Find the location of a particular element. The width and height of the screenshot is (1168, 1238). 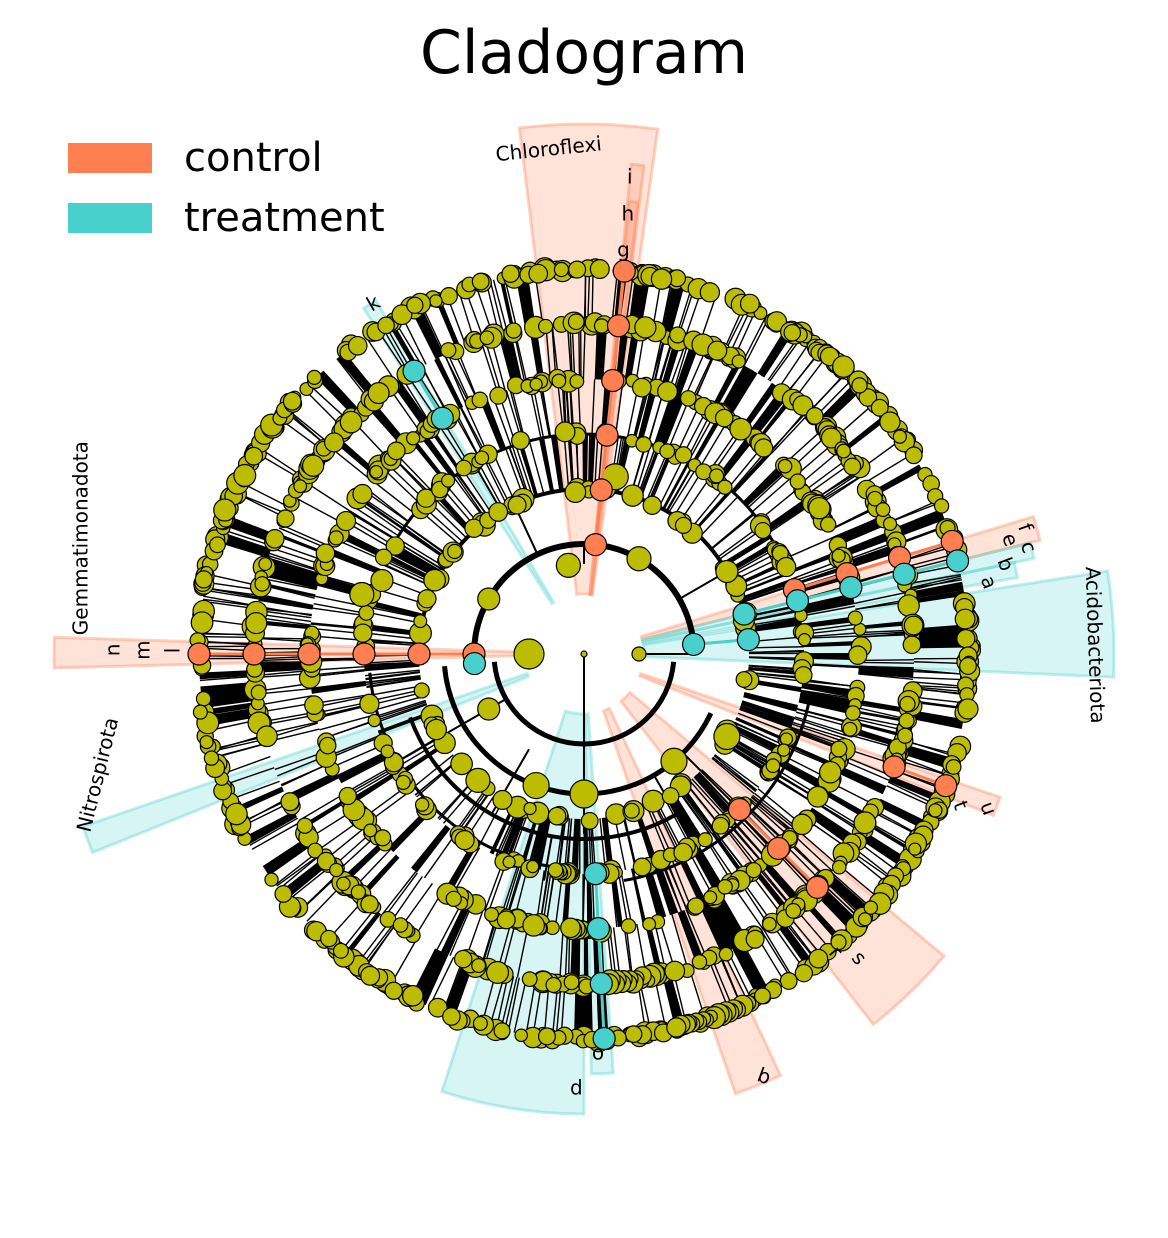

legend-label-treatment: treatment is located at coordinates (284, 218).